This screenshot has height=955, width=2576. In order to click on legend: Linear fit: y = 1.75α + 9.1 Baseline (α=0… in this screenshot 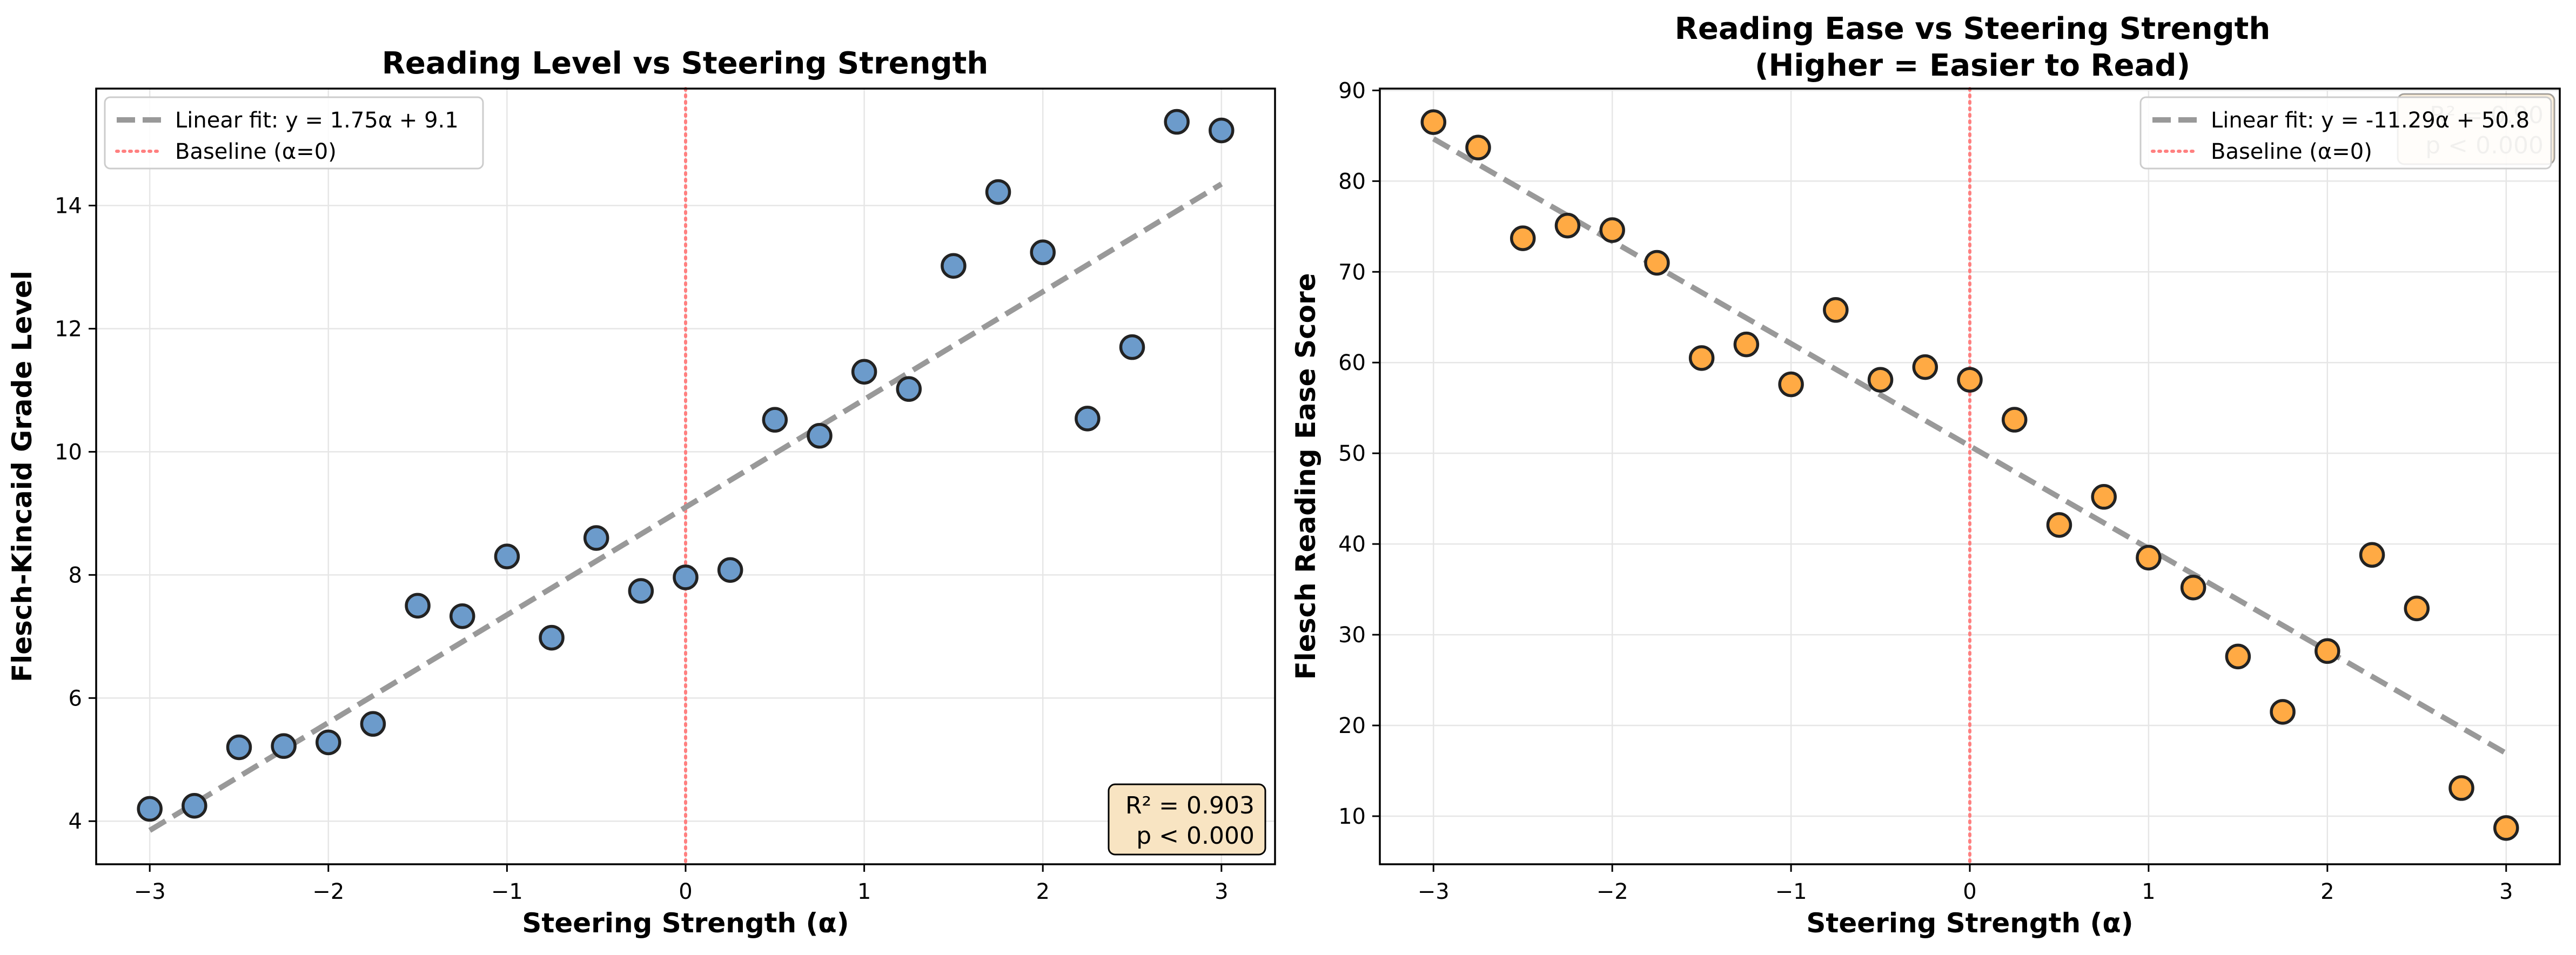, I will do `click(294, 133)`.